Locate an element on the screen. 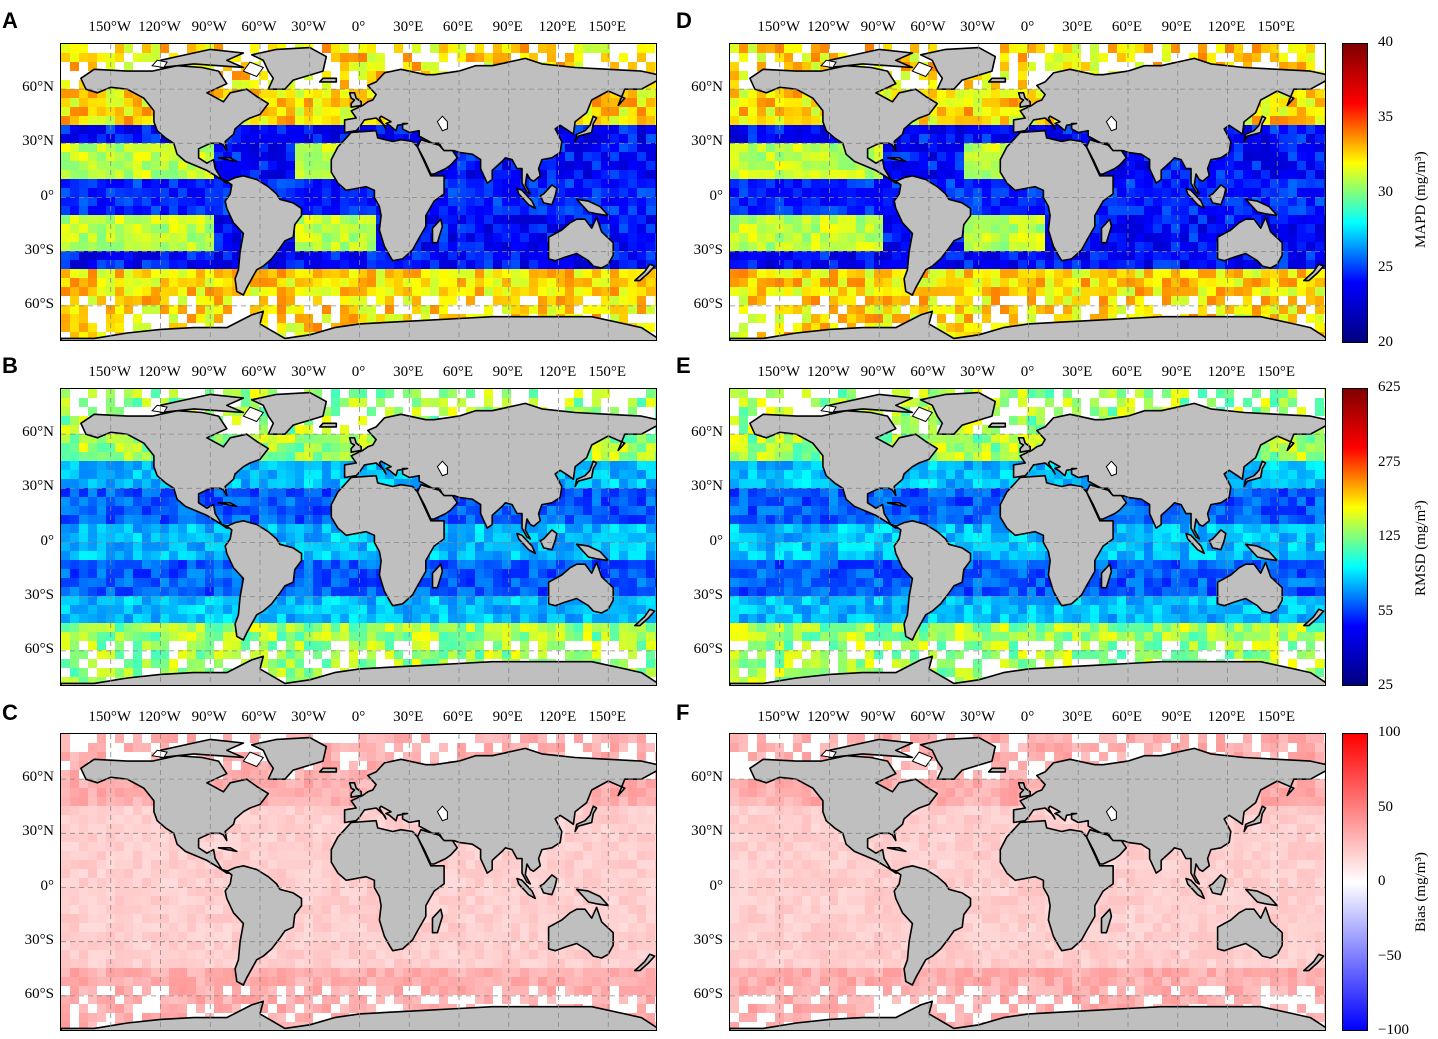 Image resolution: width=1438 pixels, height=1039 pixels. colorbar-bias is located at coordinates (1355, 882).